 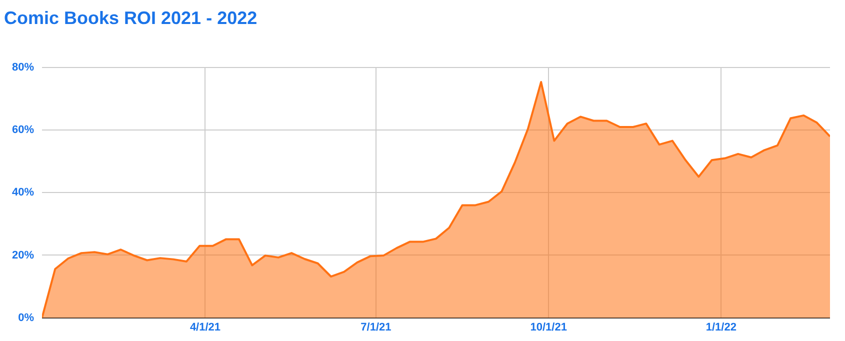 What do you see at coordinates (131, 18) in the screenshot?
I see `chart-title: Comic Books ROI 2021 - 2022` at bounding box center [131, 18].